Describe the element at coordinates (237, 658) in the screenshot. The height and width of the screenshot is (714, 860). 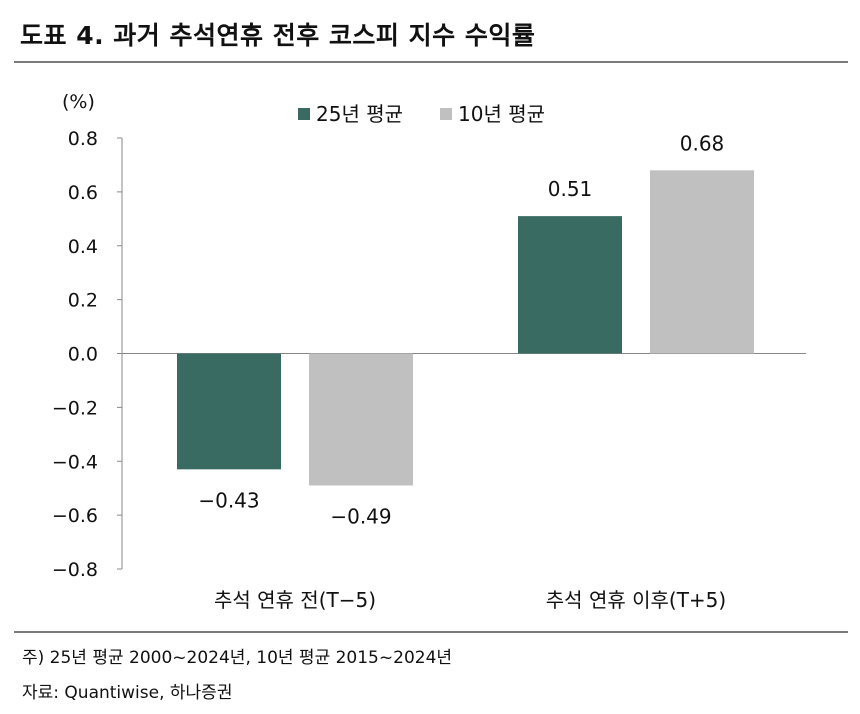
I see `footnote: 주) 25년 평균 2000~2024년, 10년 평균 2015~2024년` at that location.